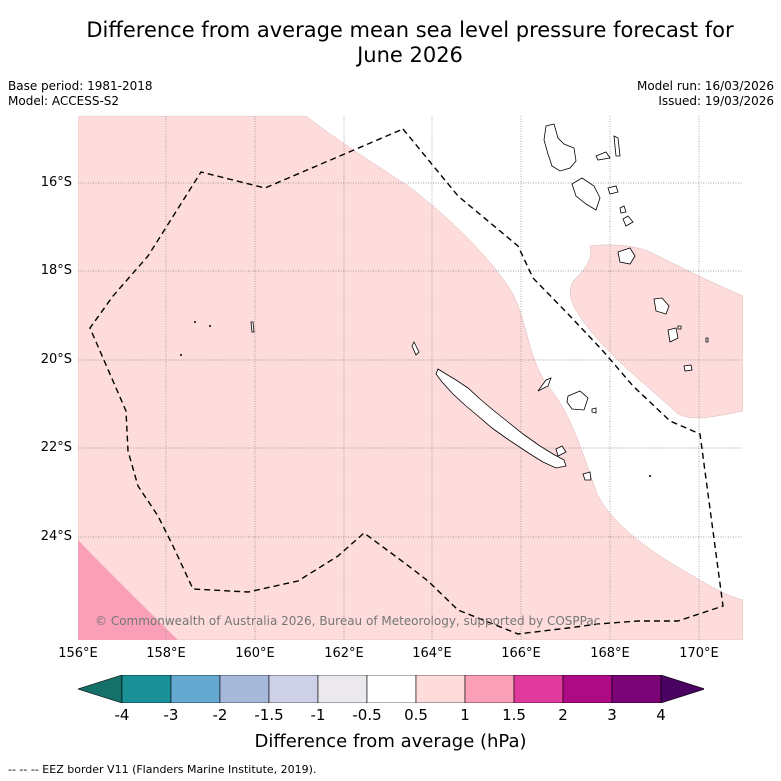  What do you see at coordinates (594, 410) in the screenshot?
I see `tiga-island` at bounding box center [594, 410].